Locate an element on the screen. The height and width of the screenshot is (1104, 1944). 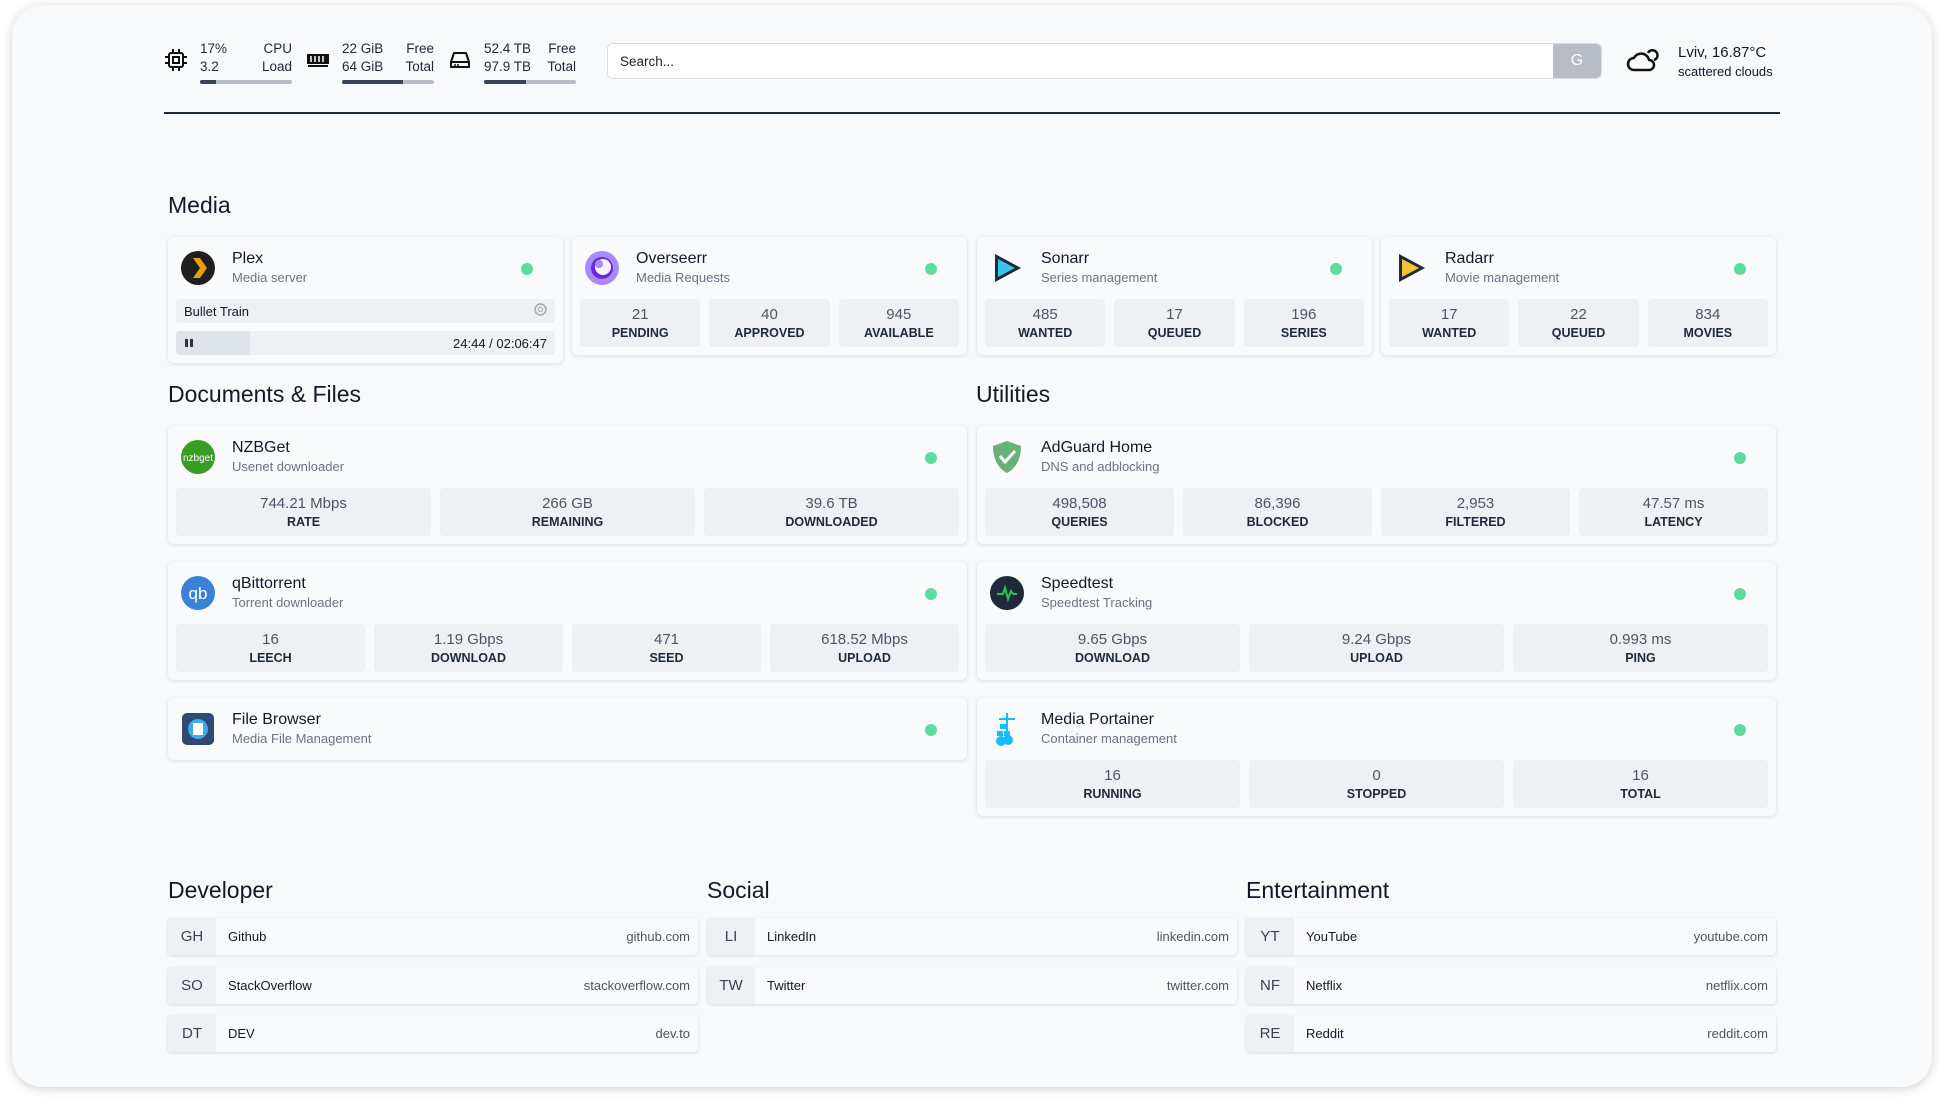
stat-value: 17 is located at coordinates (1174, 314).